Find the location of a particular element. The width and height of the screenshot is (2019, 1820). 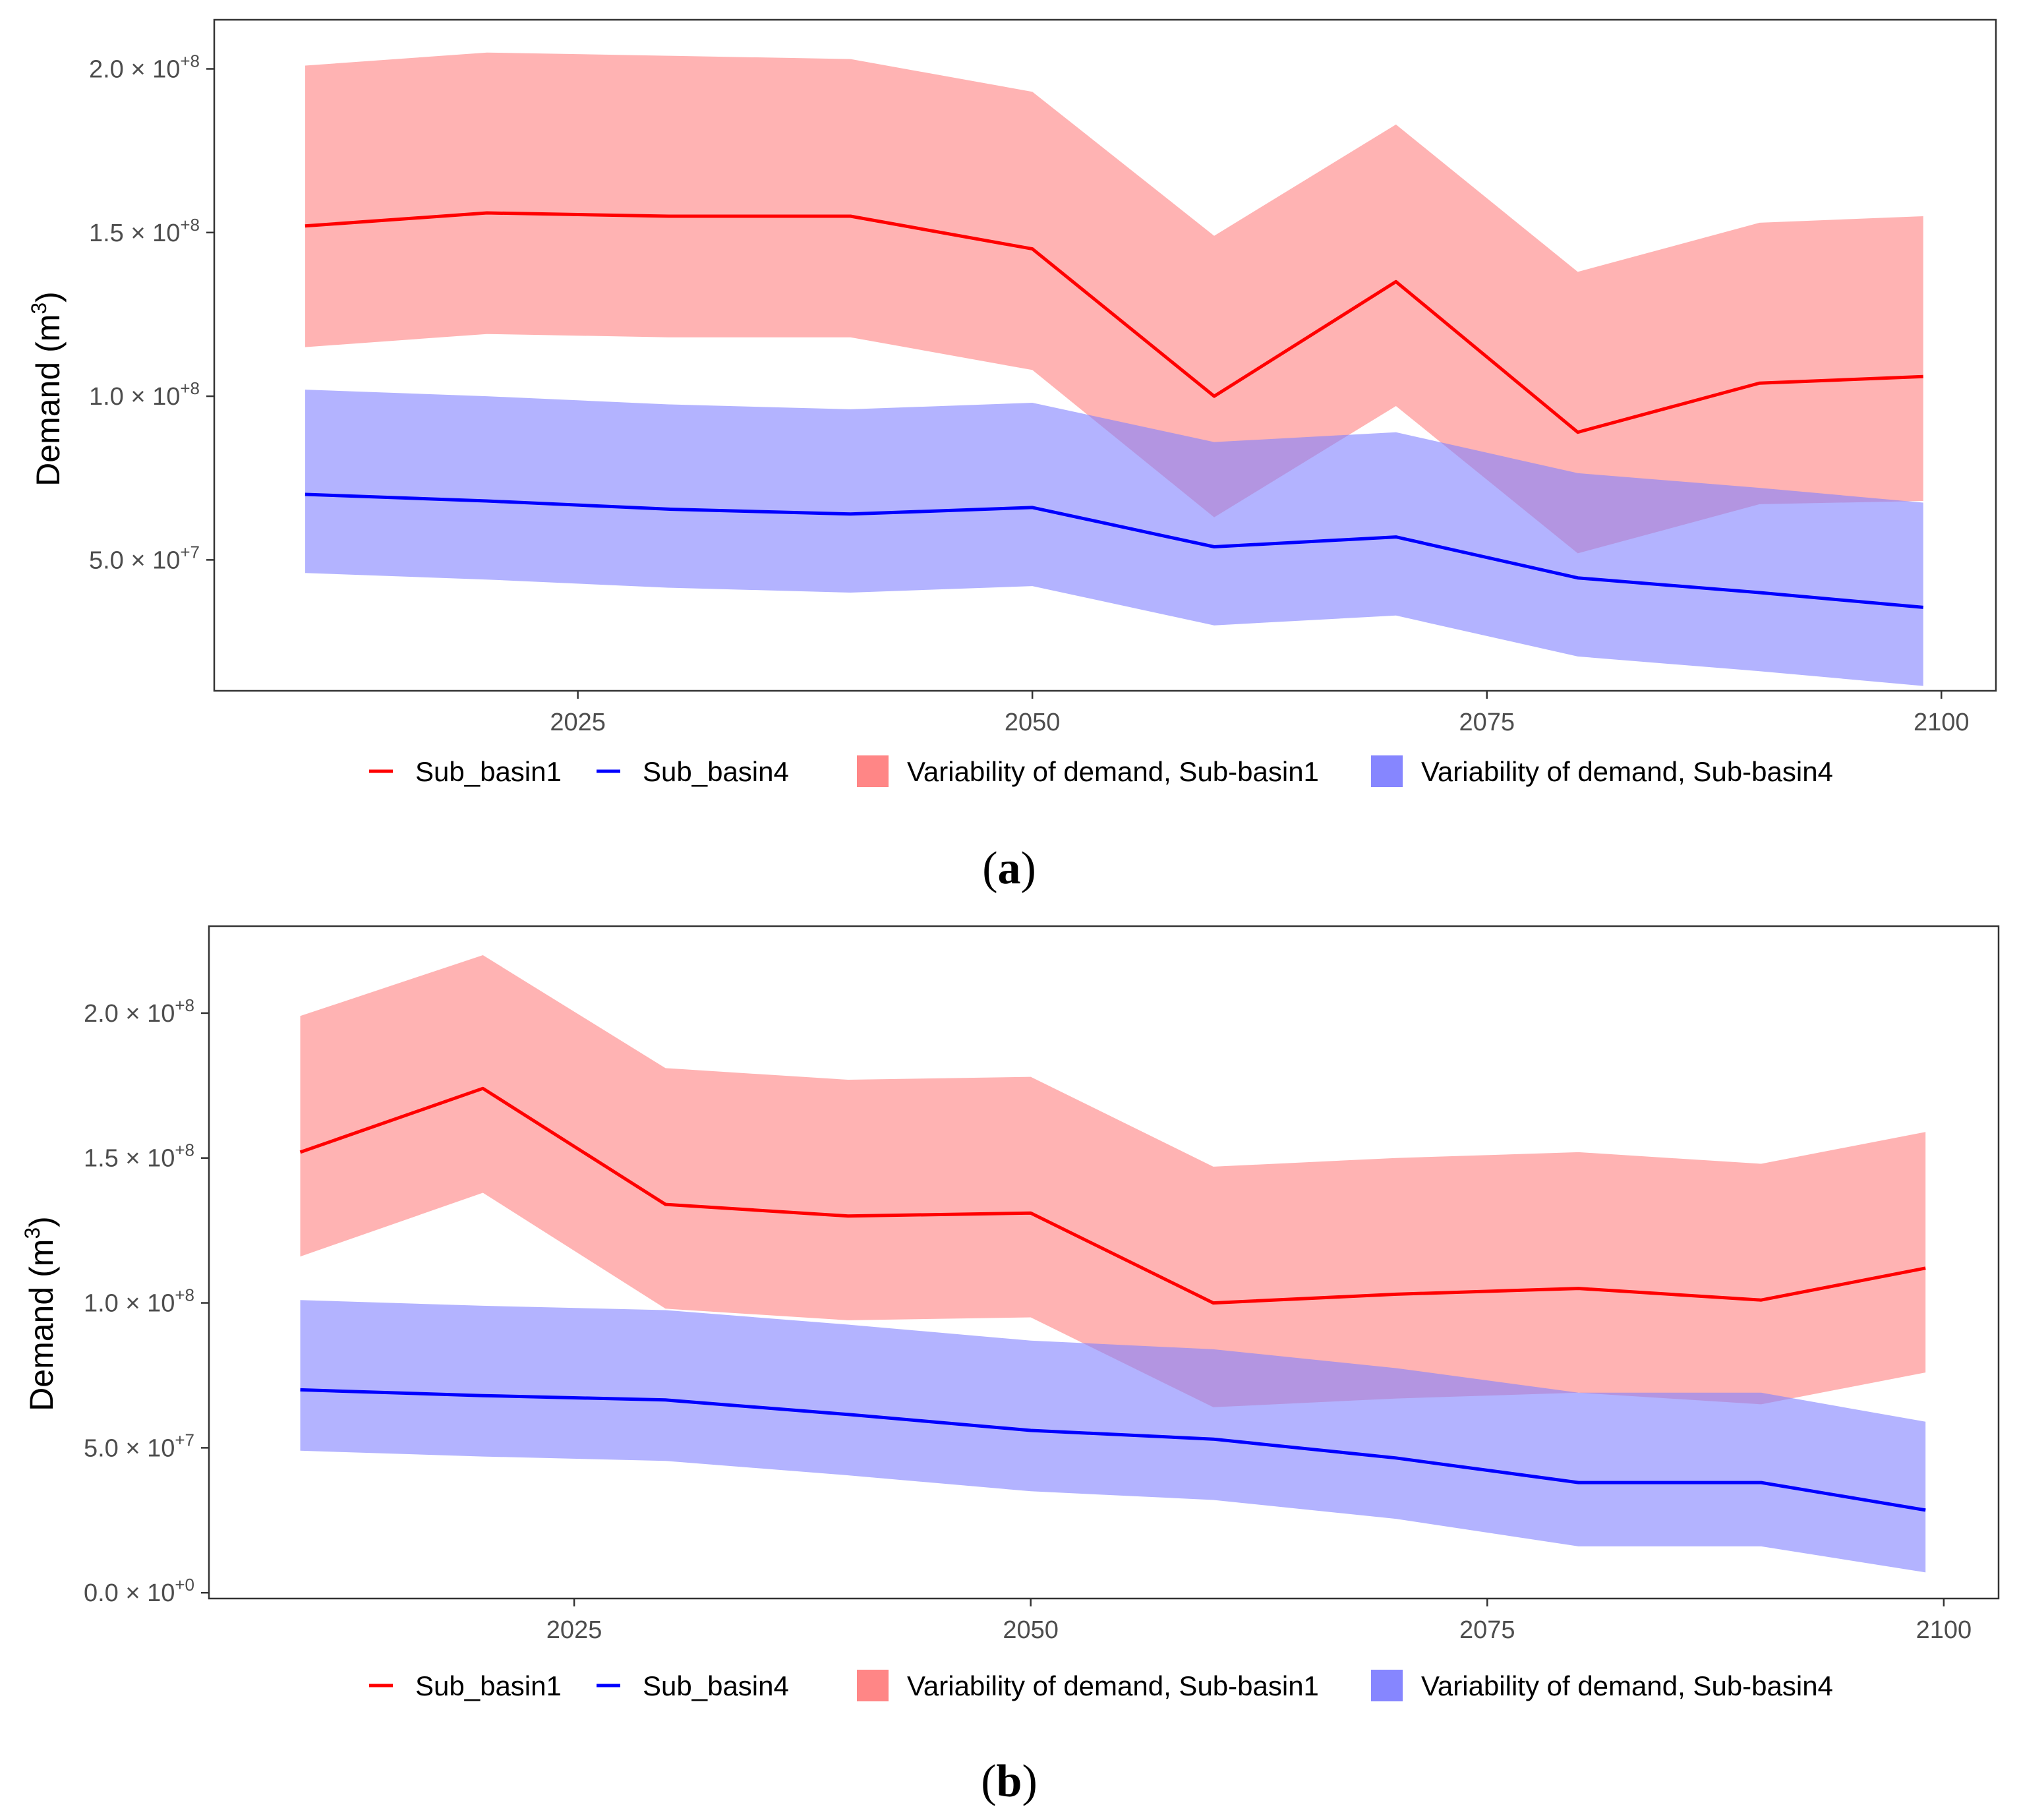

y-axis-title-a: Demand (m3) is located at coordinates (47, 388).